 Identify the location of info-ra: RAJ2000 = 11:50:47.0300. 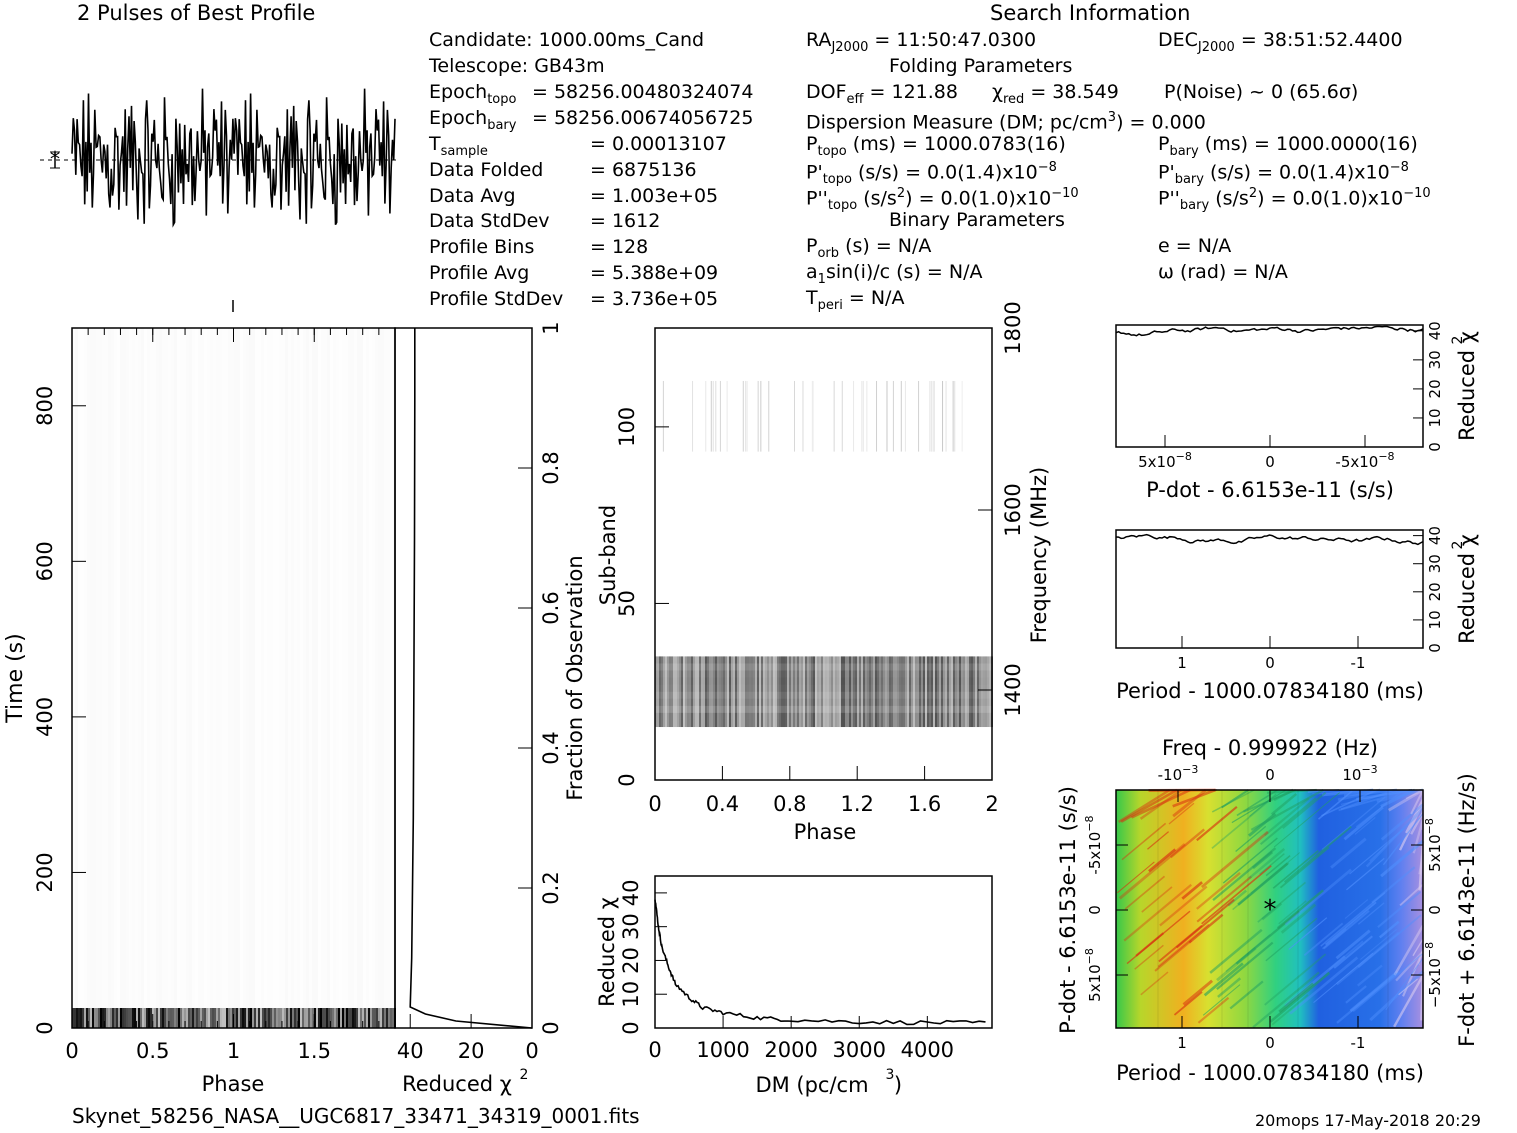
(921, 42).